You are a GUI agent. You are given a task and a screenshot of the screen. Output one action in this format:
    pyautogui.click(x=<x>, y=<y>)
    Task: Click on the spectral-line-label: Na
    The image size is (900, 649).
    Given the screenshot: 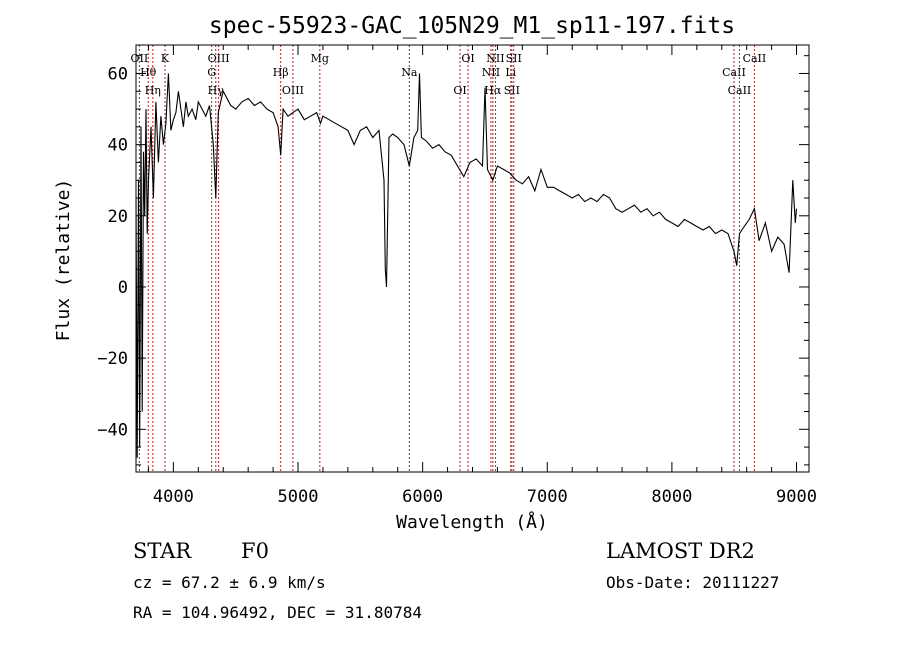 What is the action you would take?
    pyautogui.click(x=409, y=72)
    